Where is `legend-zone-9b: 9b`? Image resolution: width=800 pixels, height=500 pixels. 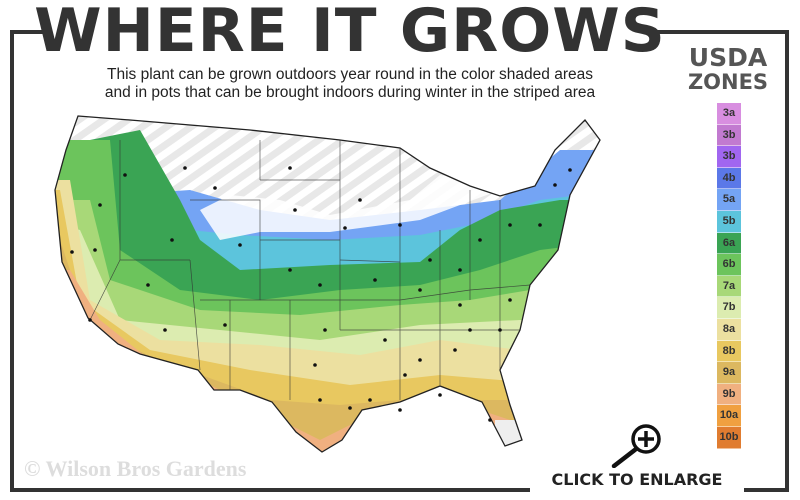
legend-zone-9b: 9b is located at coordinates (729, 394).